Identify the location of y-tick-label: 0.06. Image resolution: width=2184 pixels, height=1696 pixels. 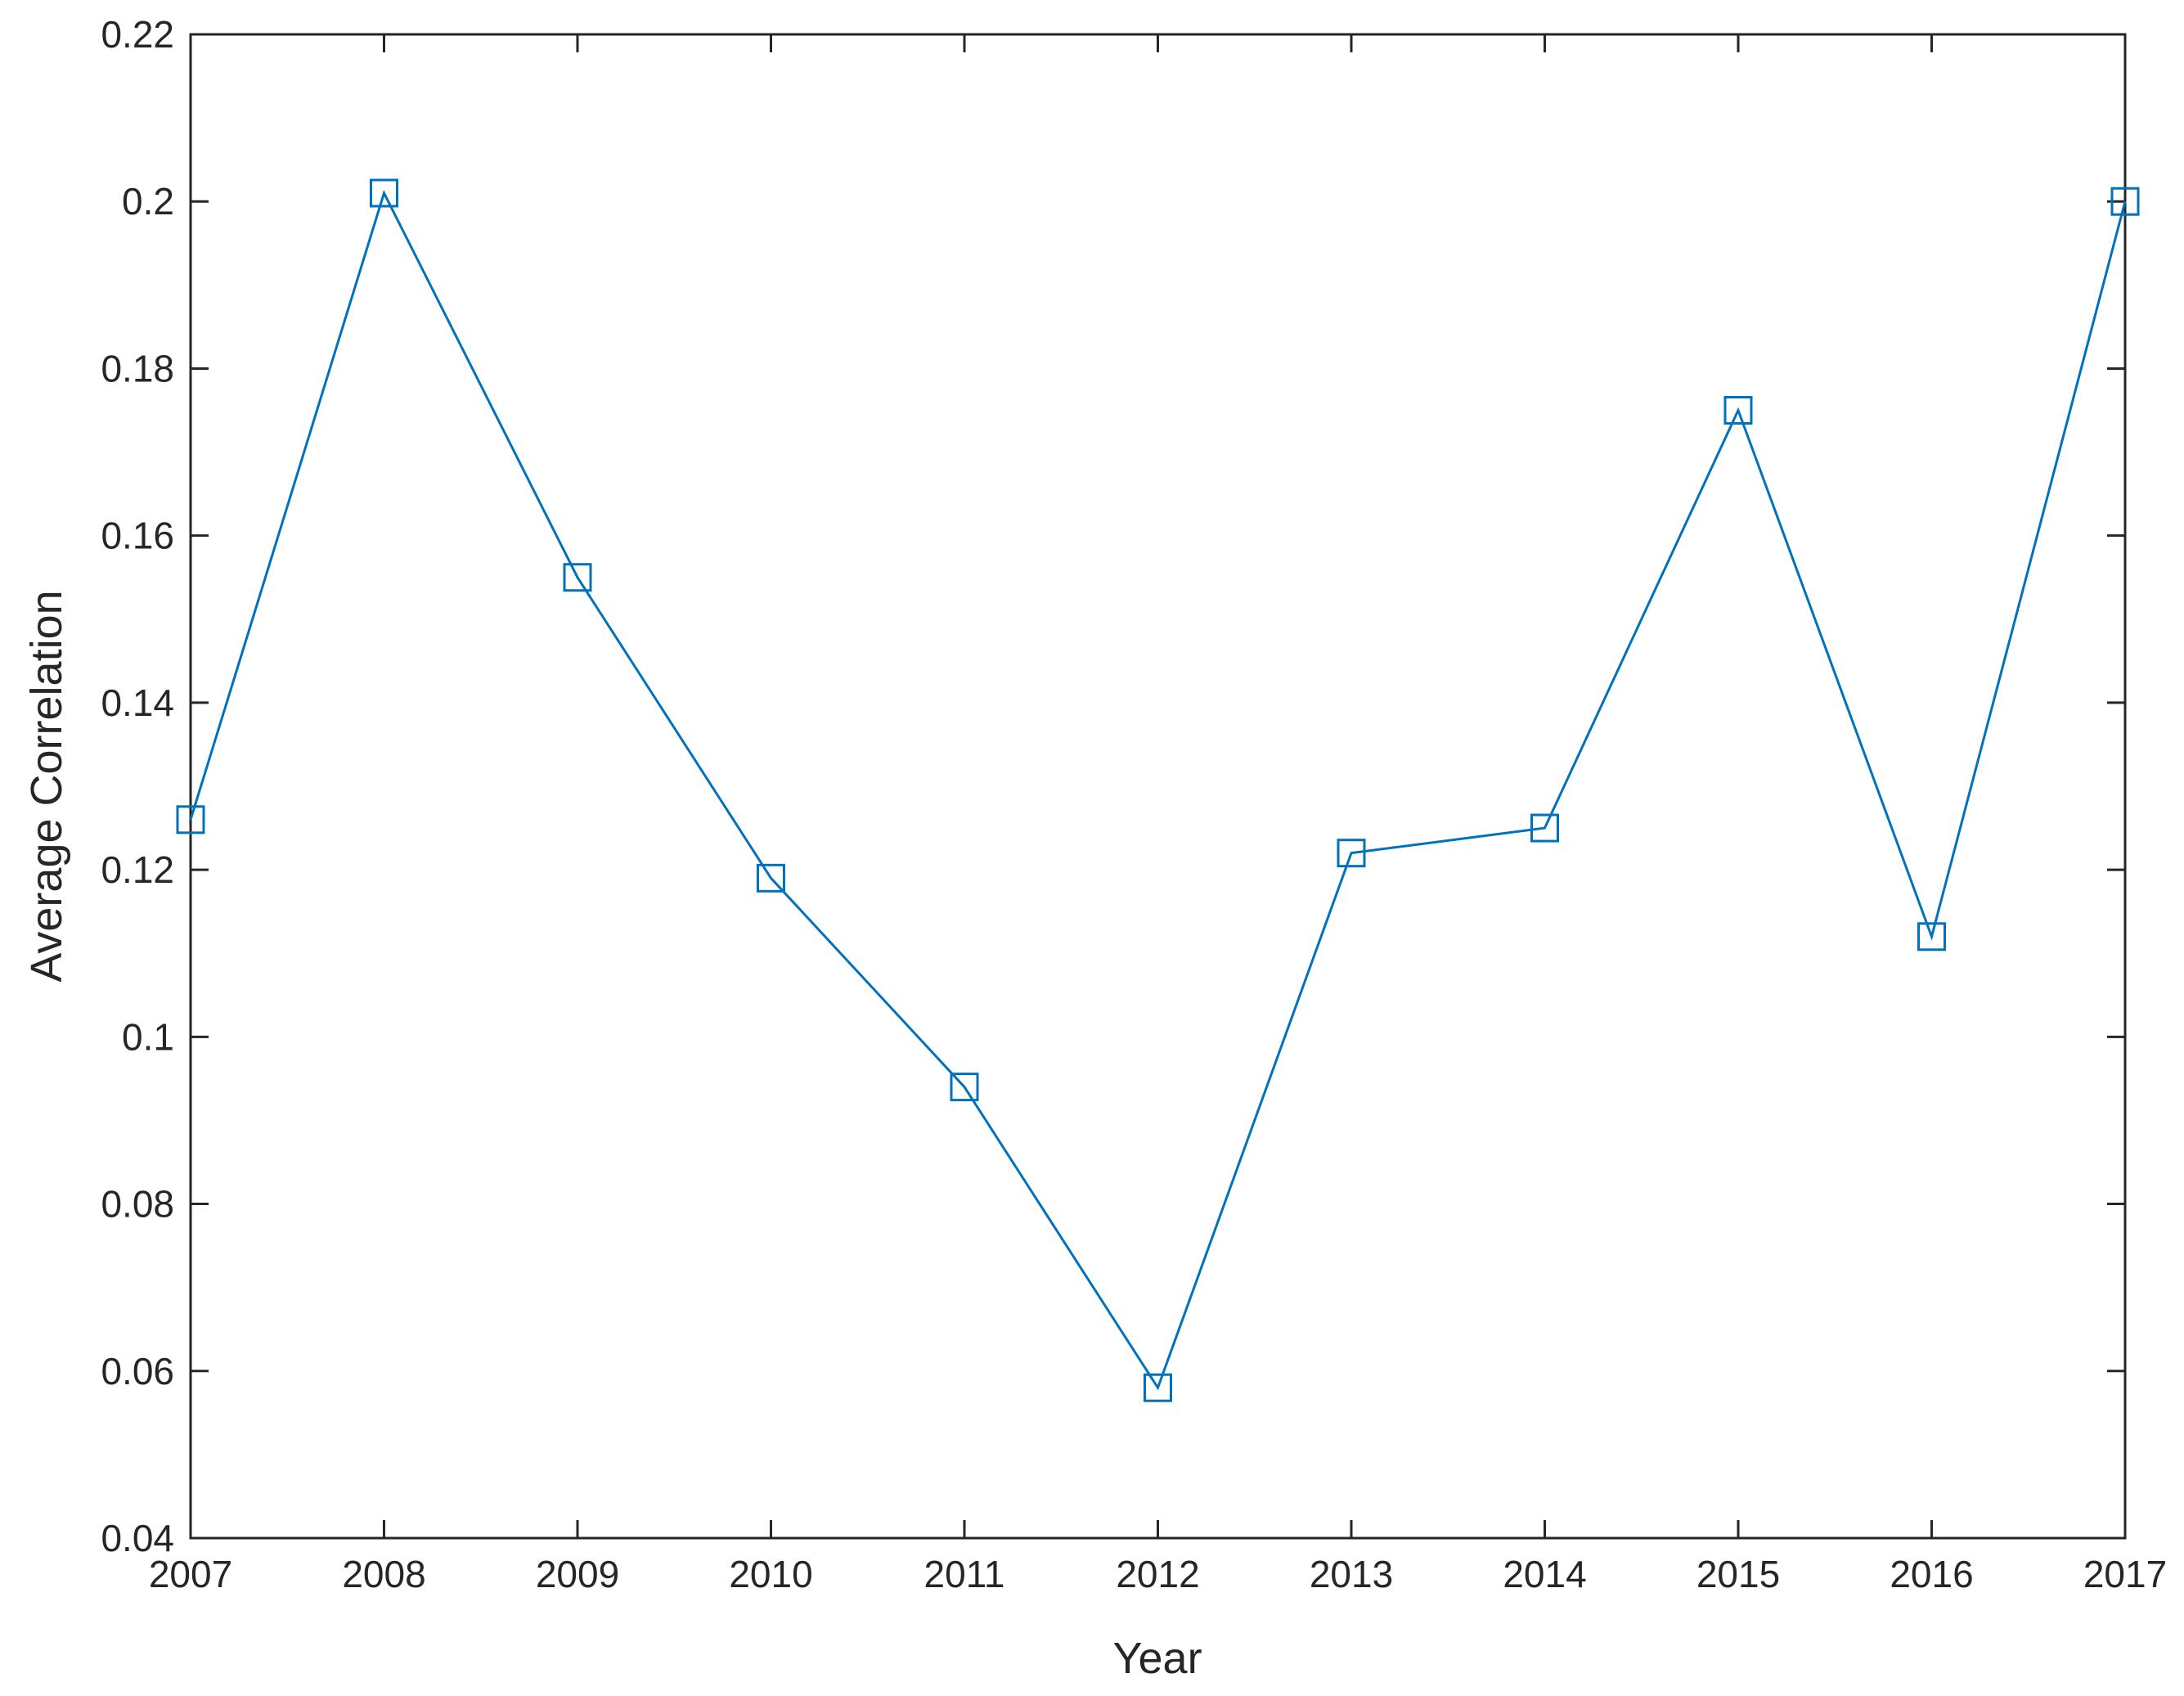
(137, 1371).